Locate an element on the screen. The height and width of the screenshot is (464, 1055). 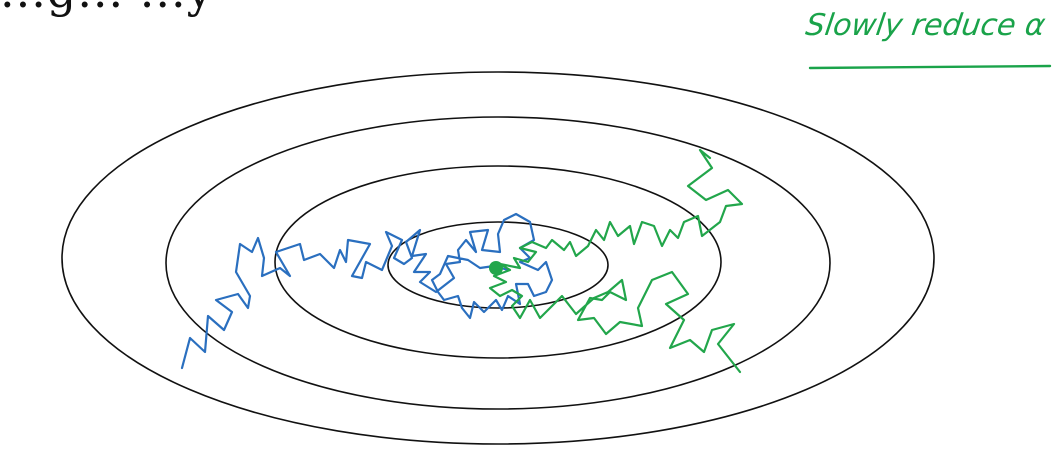
blue-gradient-path is located at coordinates (367, 291).